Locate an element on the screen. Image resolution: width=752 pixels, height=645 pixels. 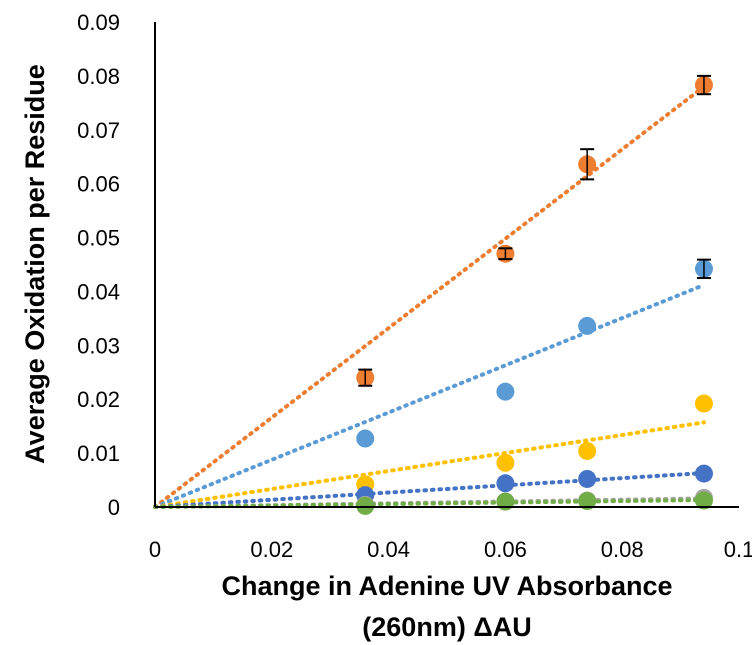
x-tick-label: 0.1 is located at coordinates (738, 549).